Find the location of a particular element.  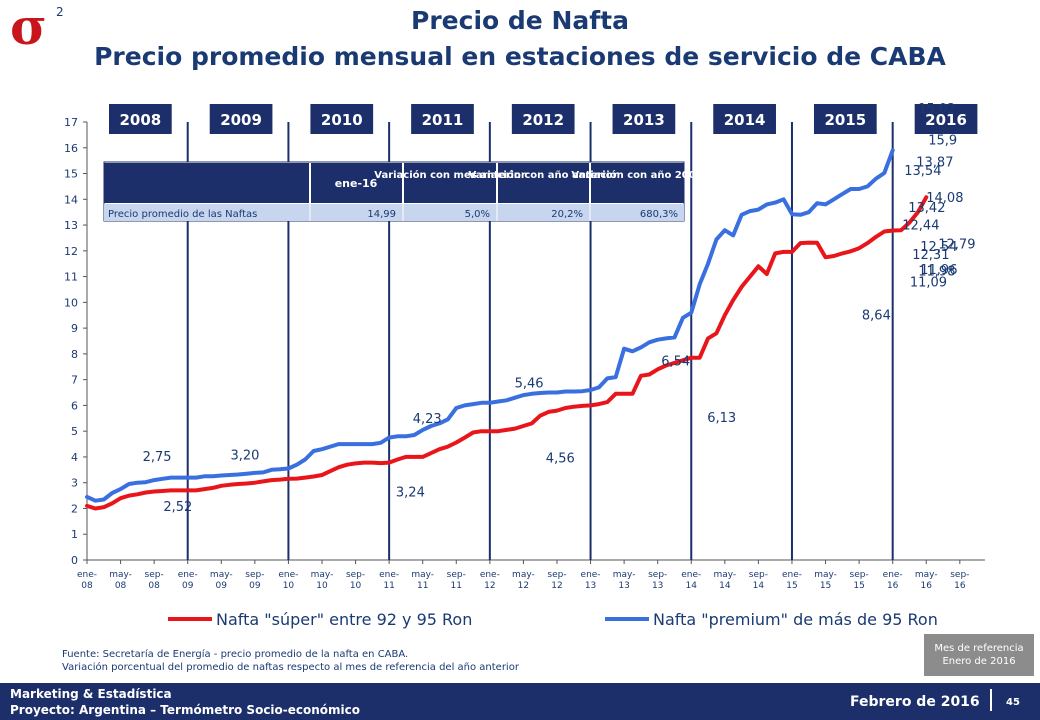

year-label: 2010 is located at coordinates (342, 120).